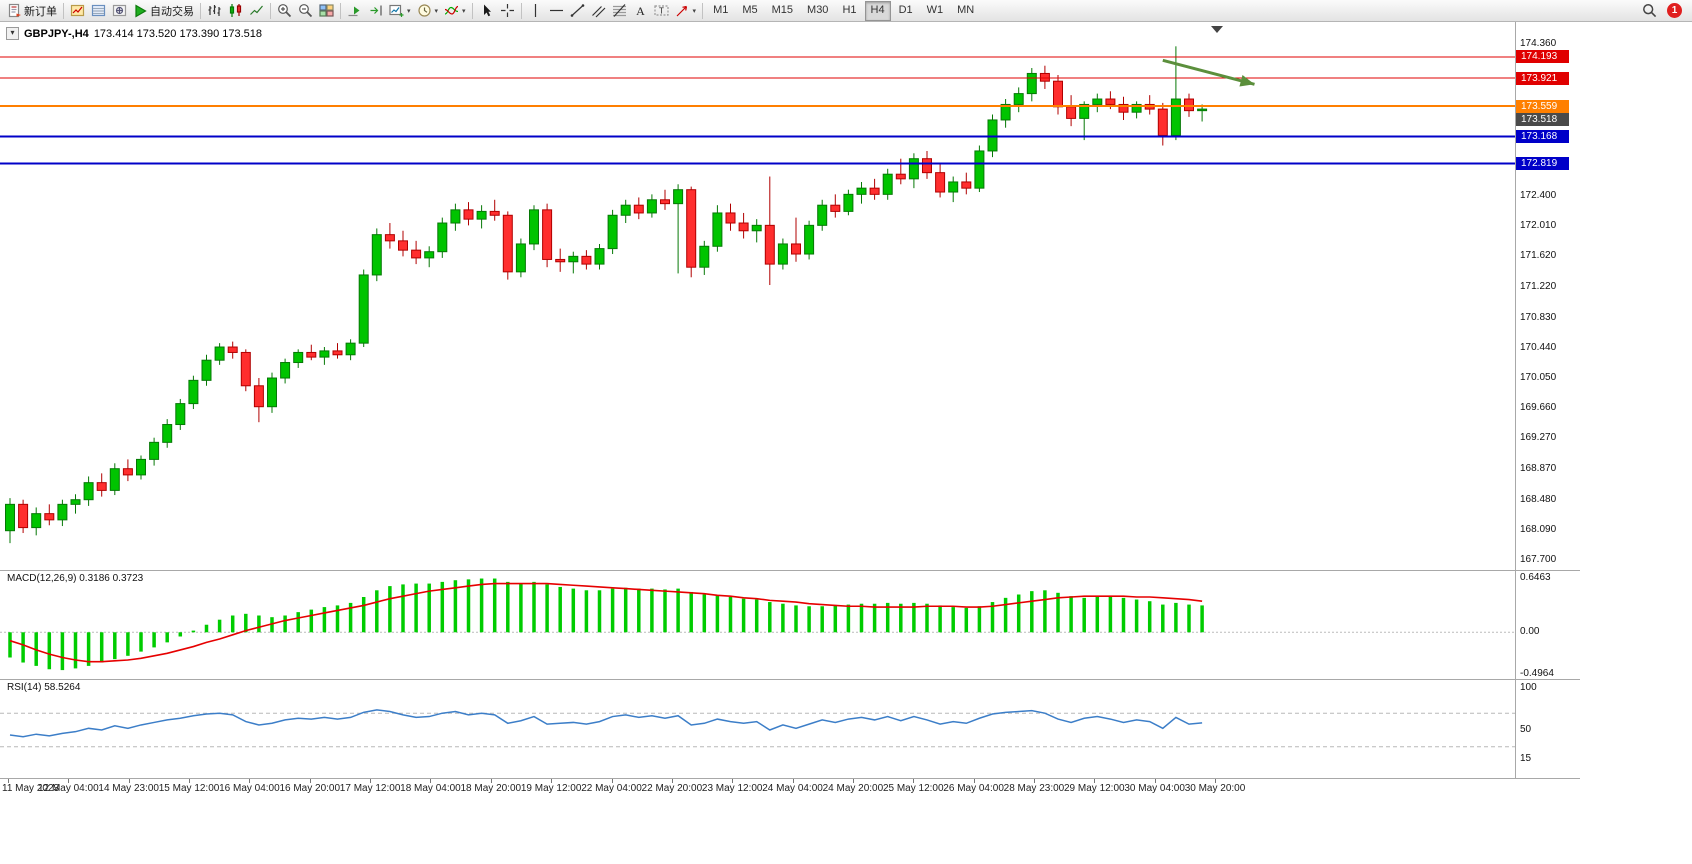  Describe the element at coordinates (556, 11) in the screenshot. I see `horizontal-line-button` at that location.